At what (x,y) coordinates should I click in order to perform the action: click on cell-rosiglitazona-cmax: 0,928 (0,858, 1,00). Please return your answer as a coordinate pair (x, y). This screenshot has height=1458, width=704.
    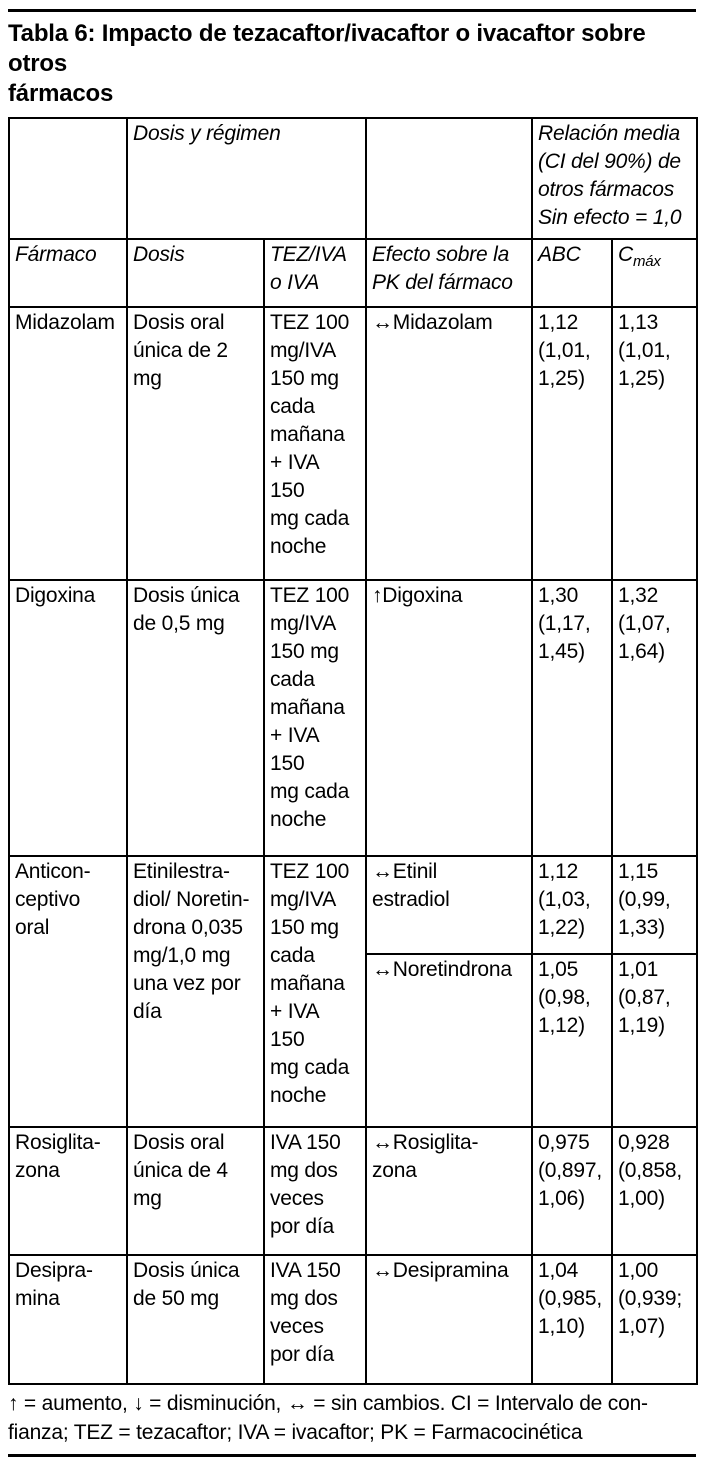
    Looking at the image, I should click on (654, 1191).